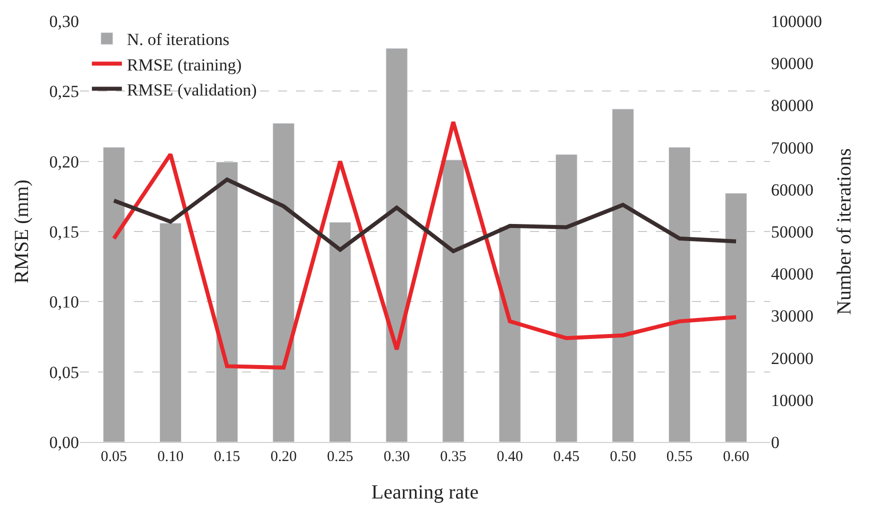  What do you see at coordinates (64, 442) in the screenshot?
I see `y-tick-label: 0,00` at bounding box center [64, 442].